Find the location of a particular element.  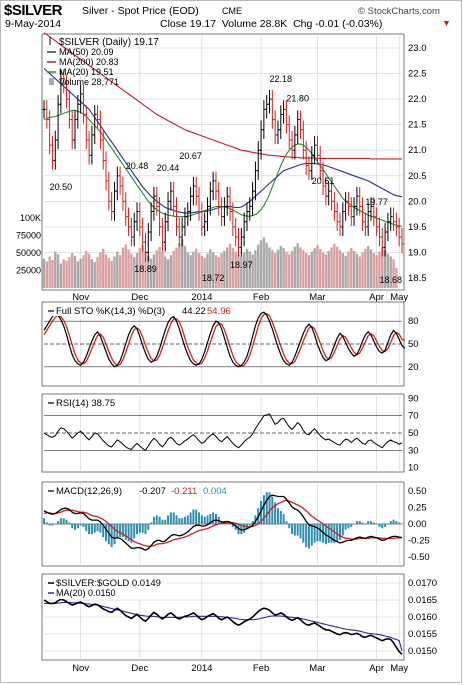

price-tick-label: 21.0 is located at coordinates (417, 150).